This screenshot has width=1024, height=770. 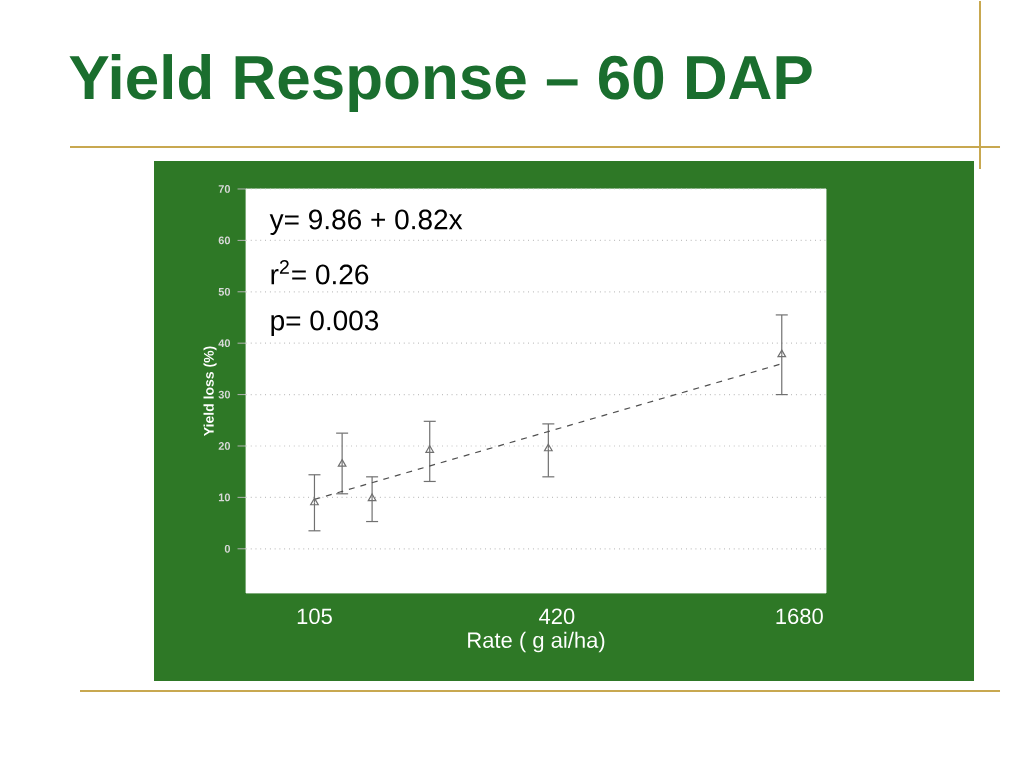 What do you see at coordinates (440, 83) in the screenshot?
I see `chart-title: Yield Response – 60 DAP` at bounding box center [440, 83].